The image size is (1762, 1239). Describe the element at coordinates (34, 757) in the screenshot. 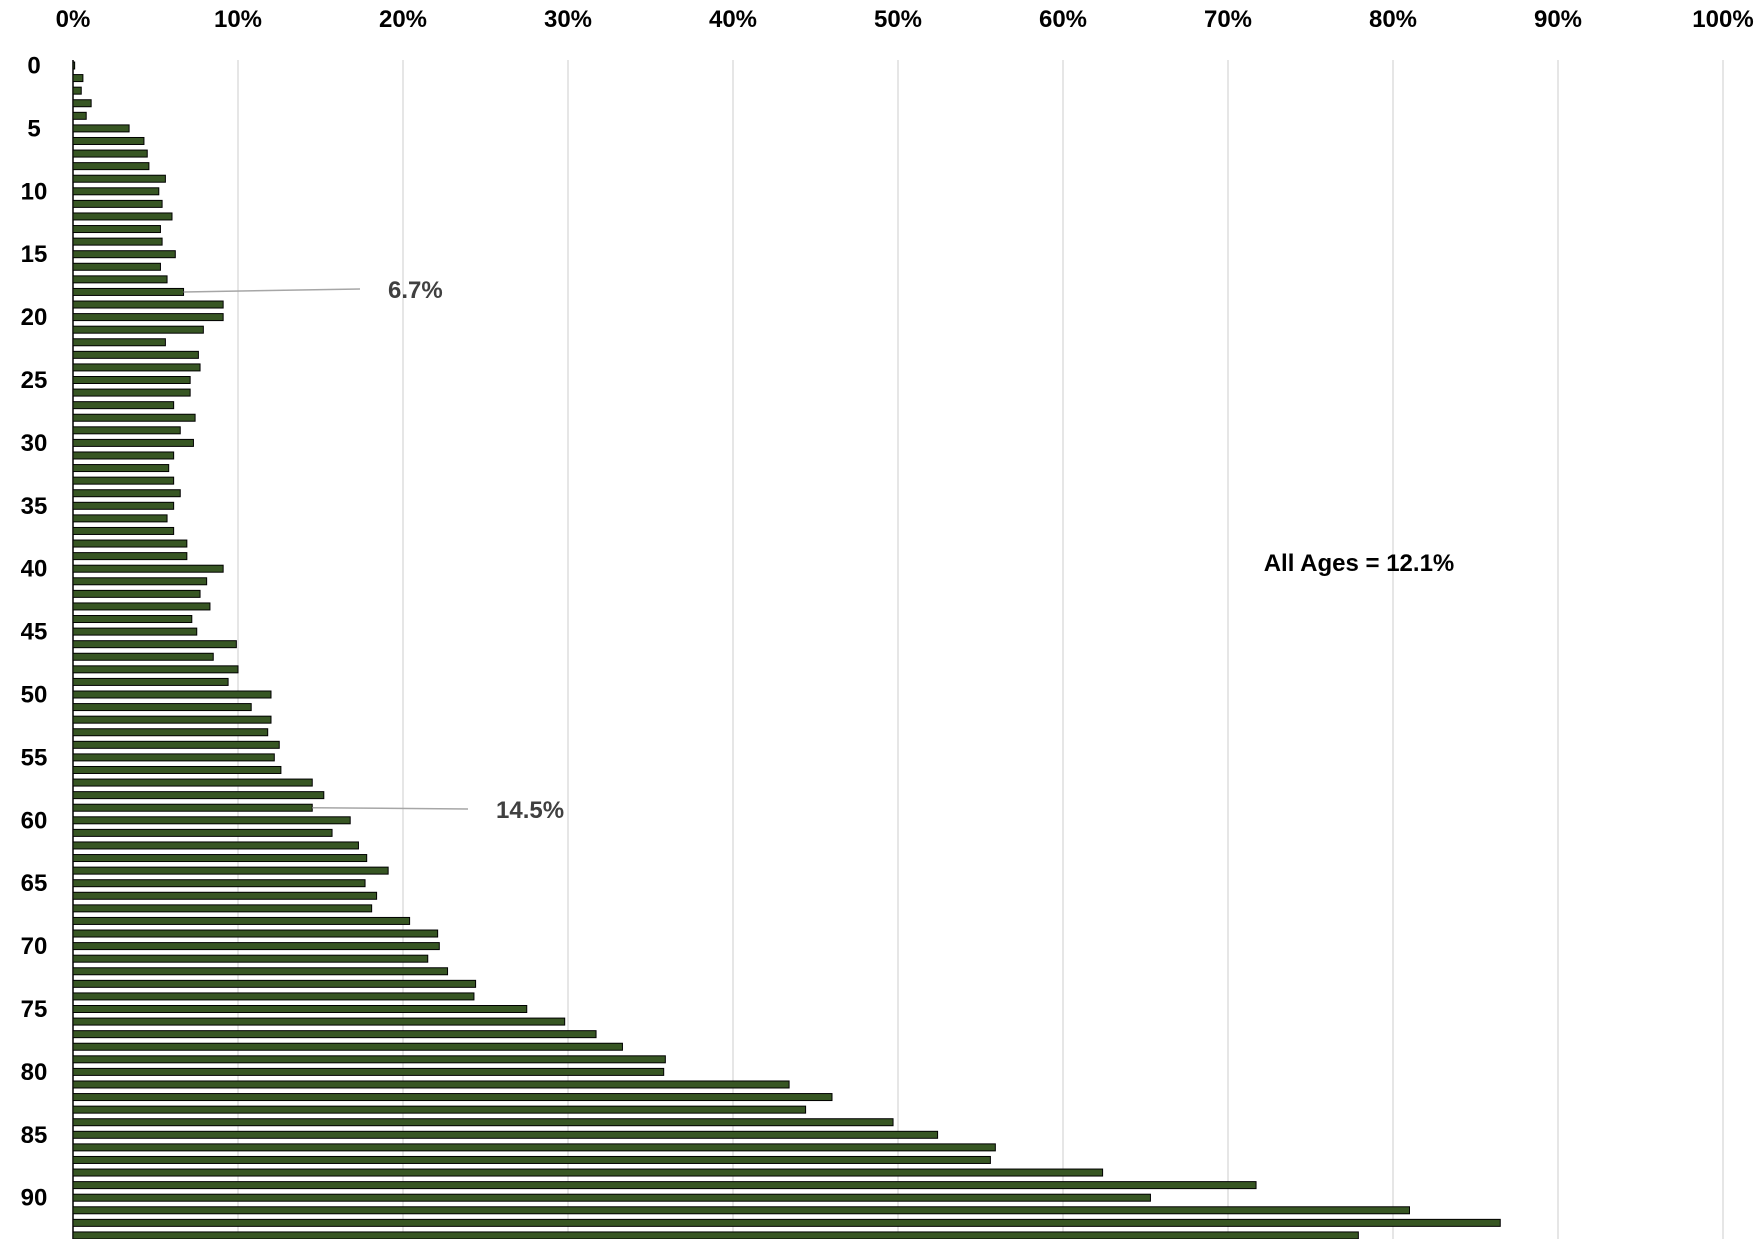

I see `y-tick-label: 55` at that location.